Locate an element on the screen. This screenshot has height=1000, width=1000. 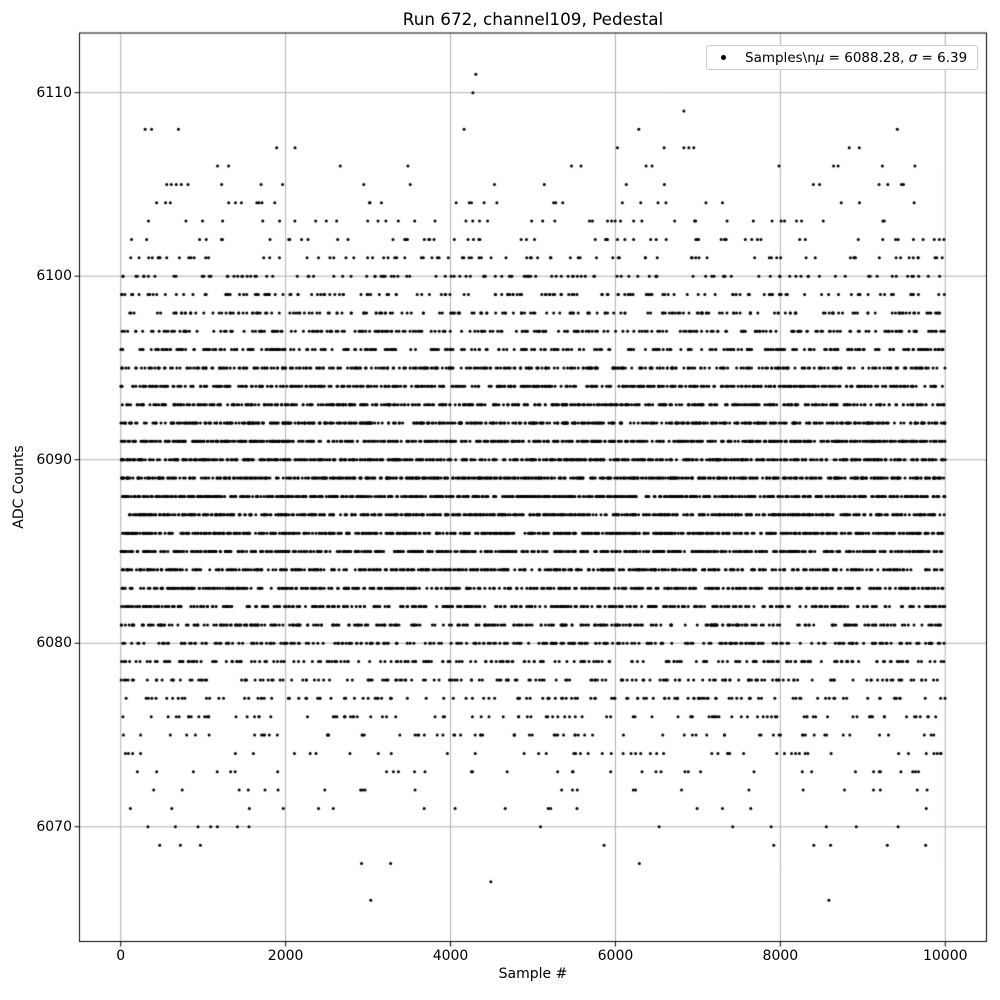
y-tick-label: 6090 is located at coordinates (54, 459).